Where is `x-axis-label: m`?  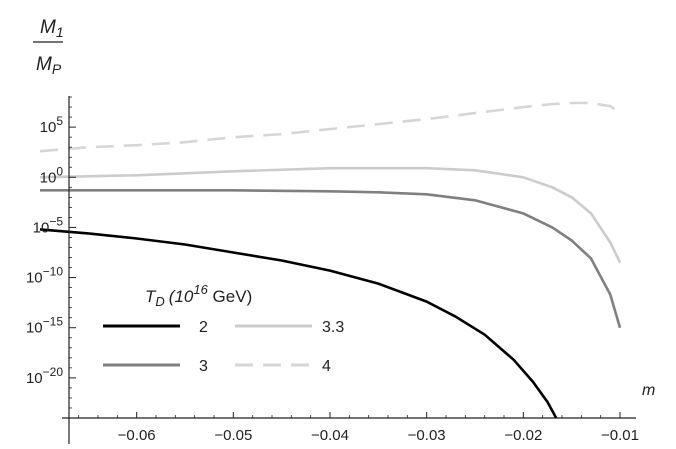 x-axis-label: m is located at coordinates (648, 390).